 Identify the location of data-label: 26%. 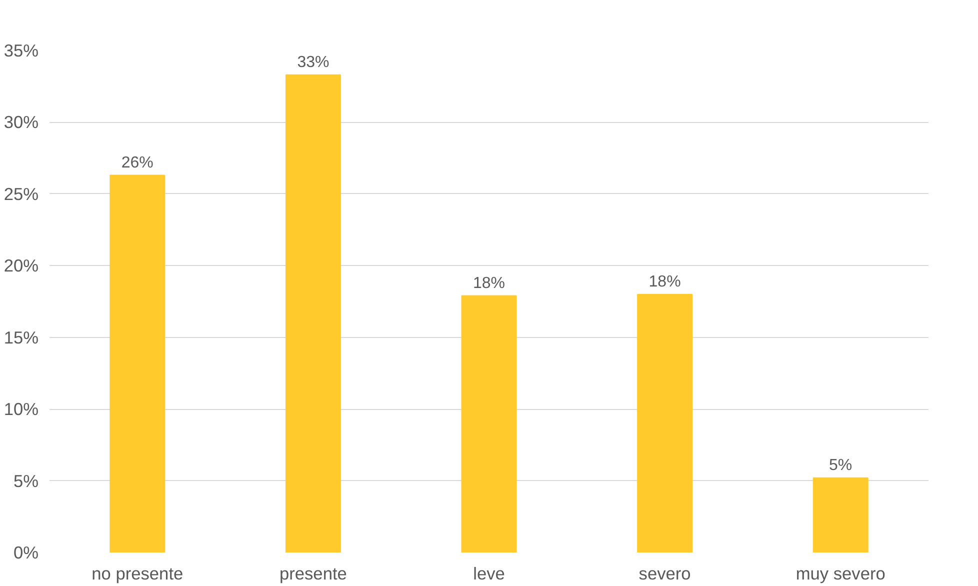
(137, 163).